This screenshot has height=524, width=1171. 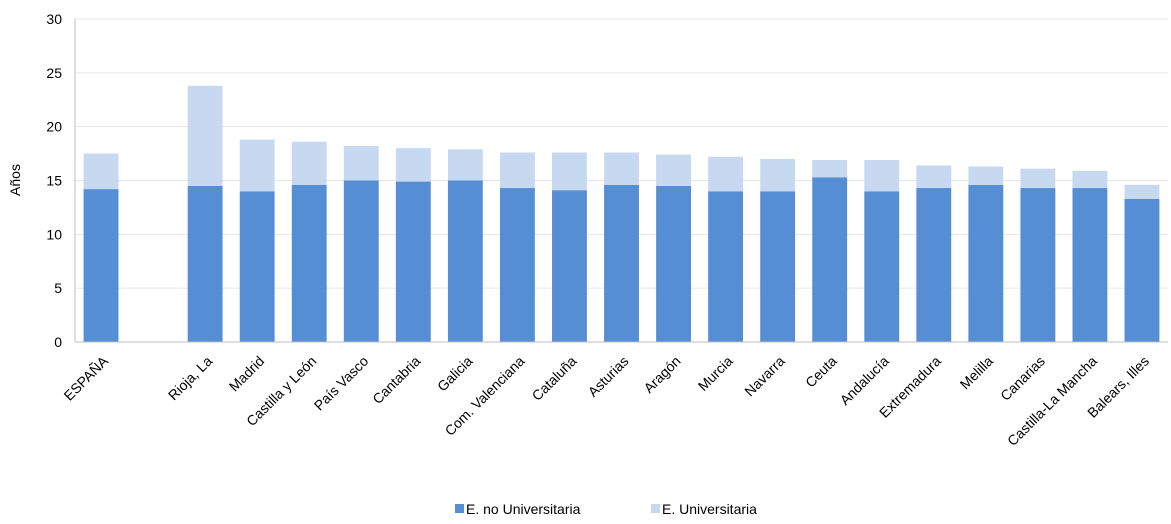 What do you see at coordinates (1022, 378) in the screenshot?
I see `x-tick-label: Canarias` at bounding box center [1022, 378].